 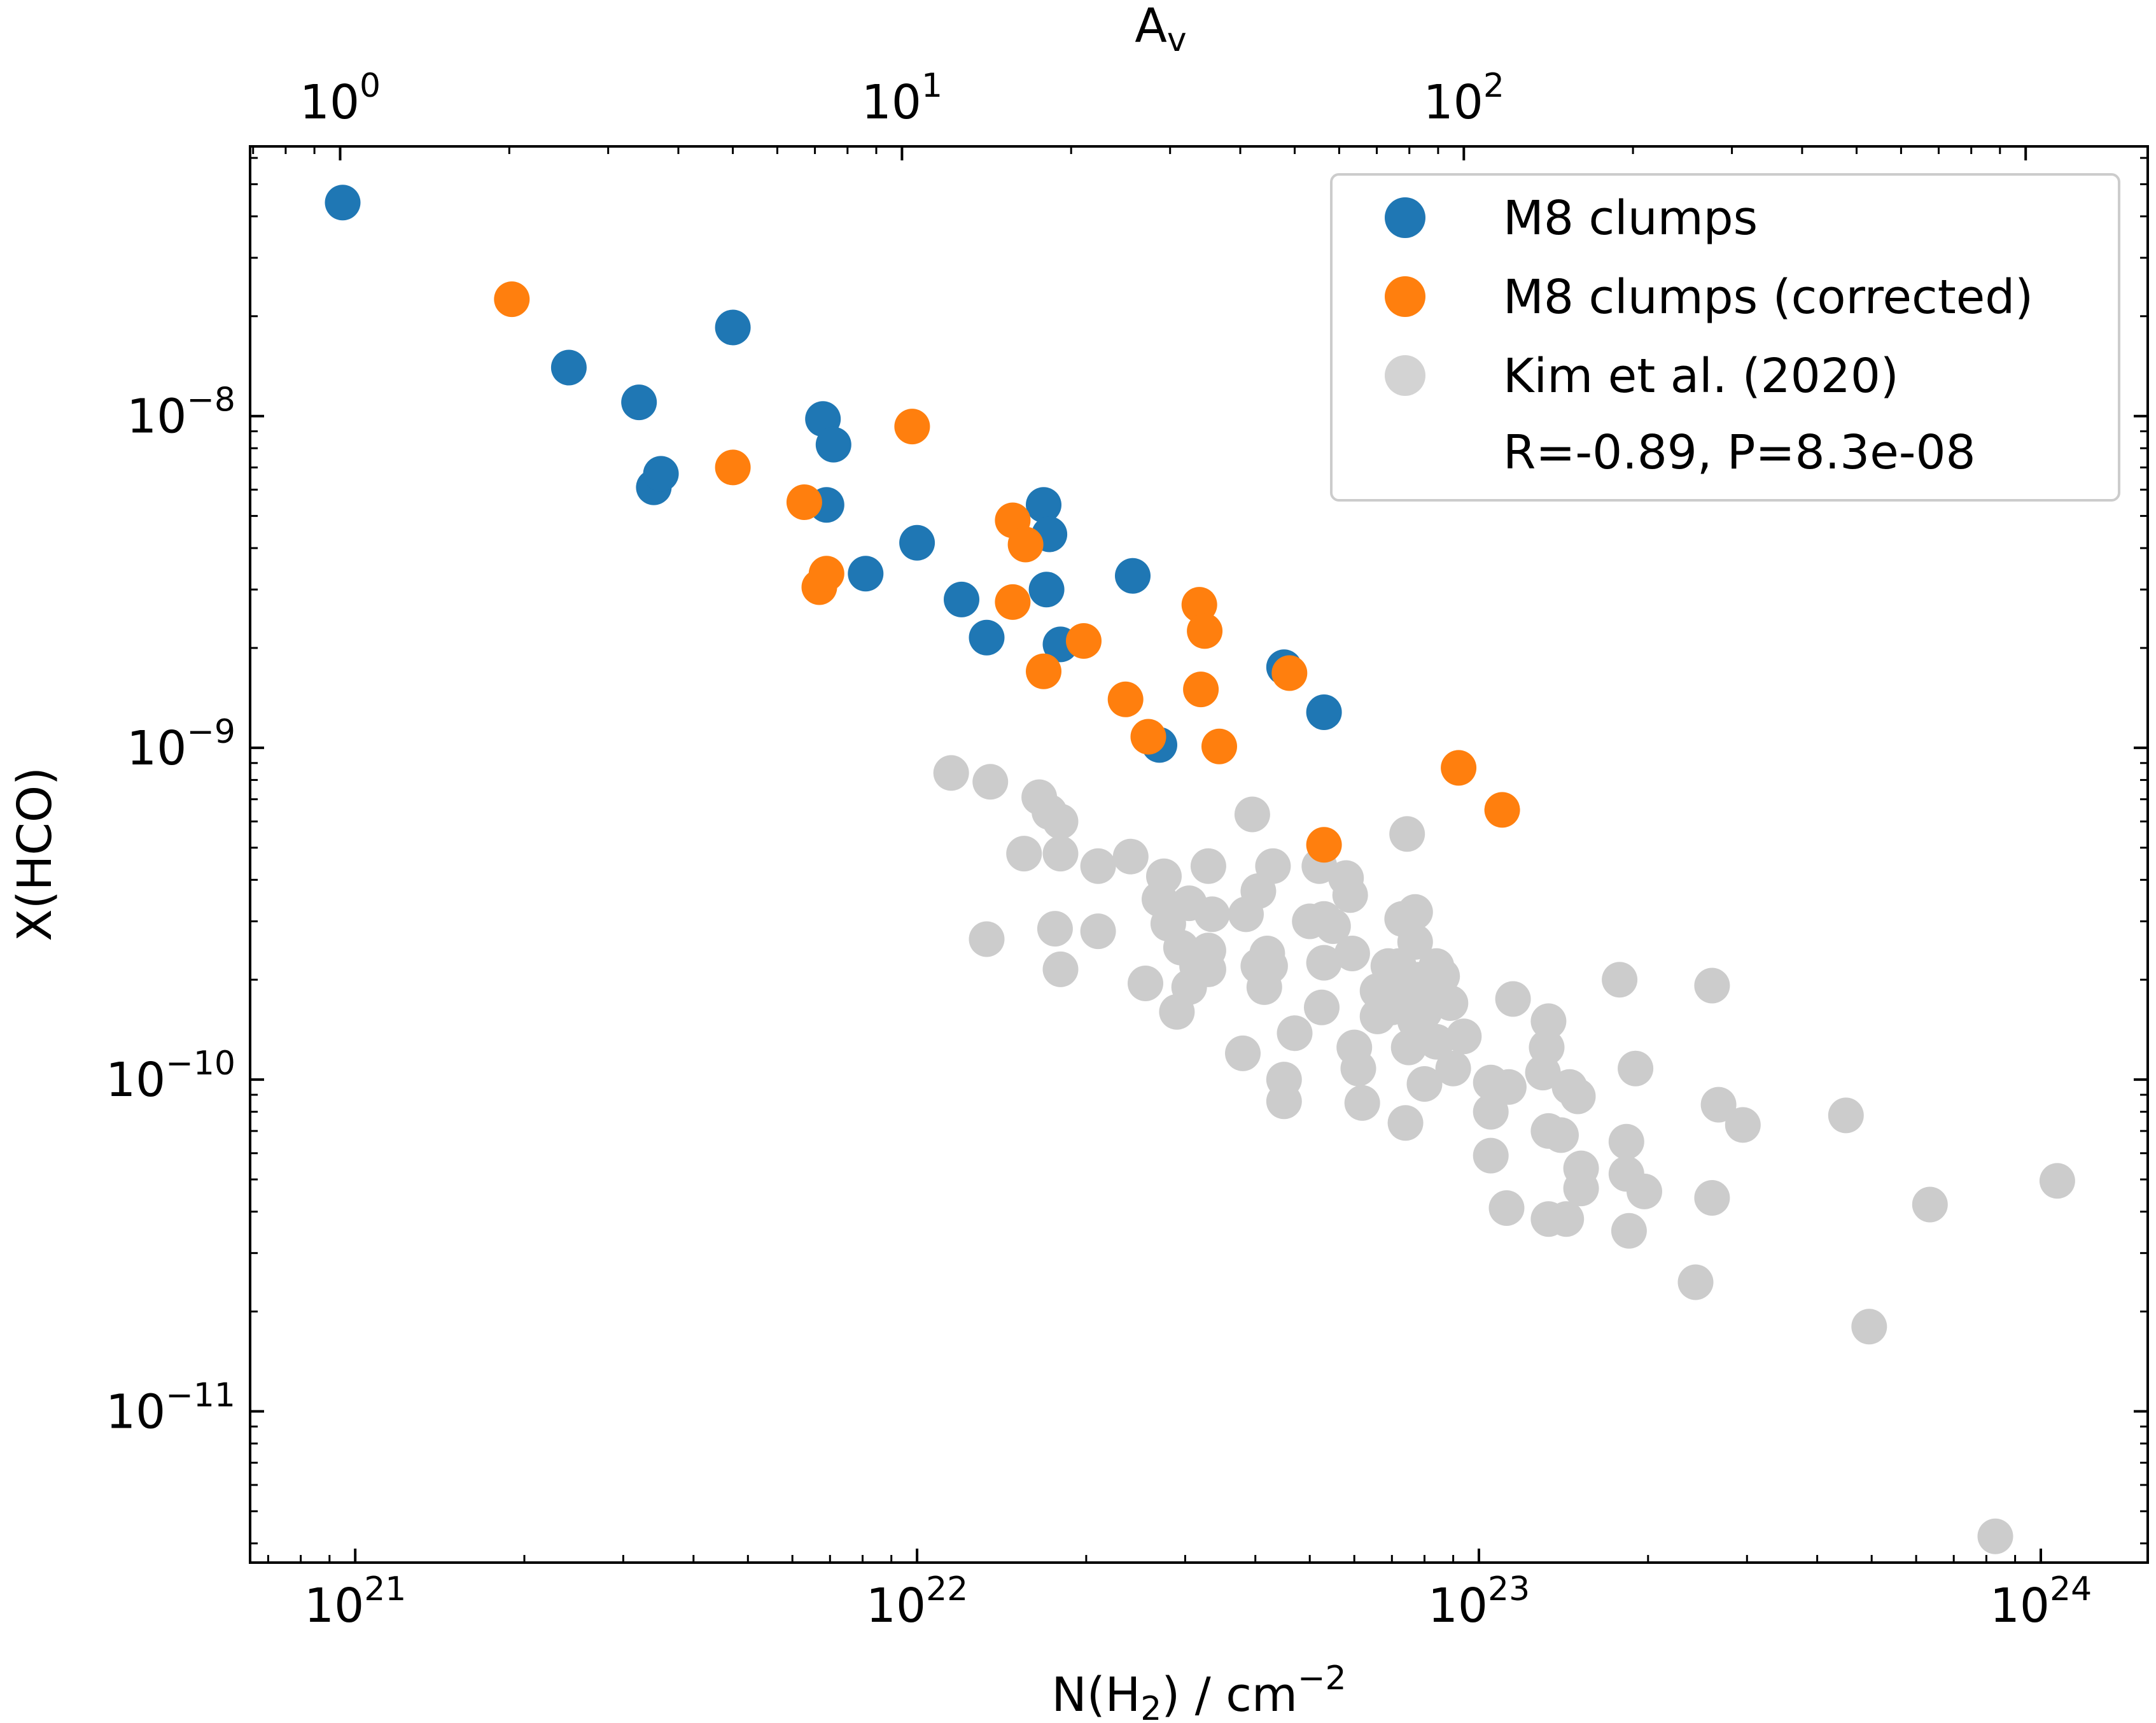 What do you see at coordinates (340, 98) in the screenshot?
I see `top-tick-label: 10⁰` at bounding box center [340, 98].